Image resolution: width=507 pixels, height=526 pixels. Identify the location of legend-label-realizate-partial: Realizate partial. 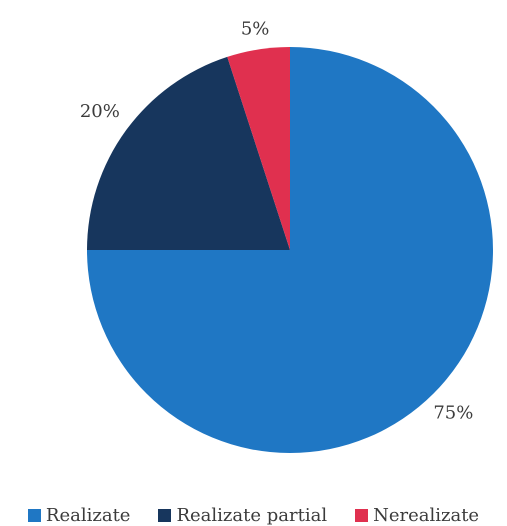
(252, 515).